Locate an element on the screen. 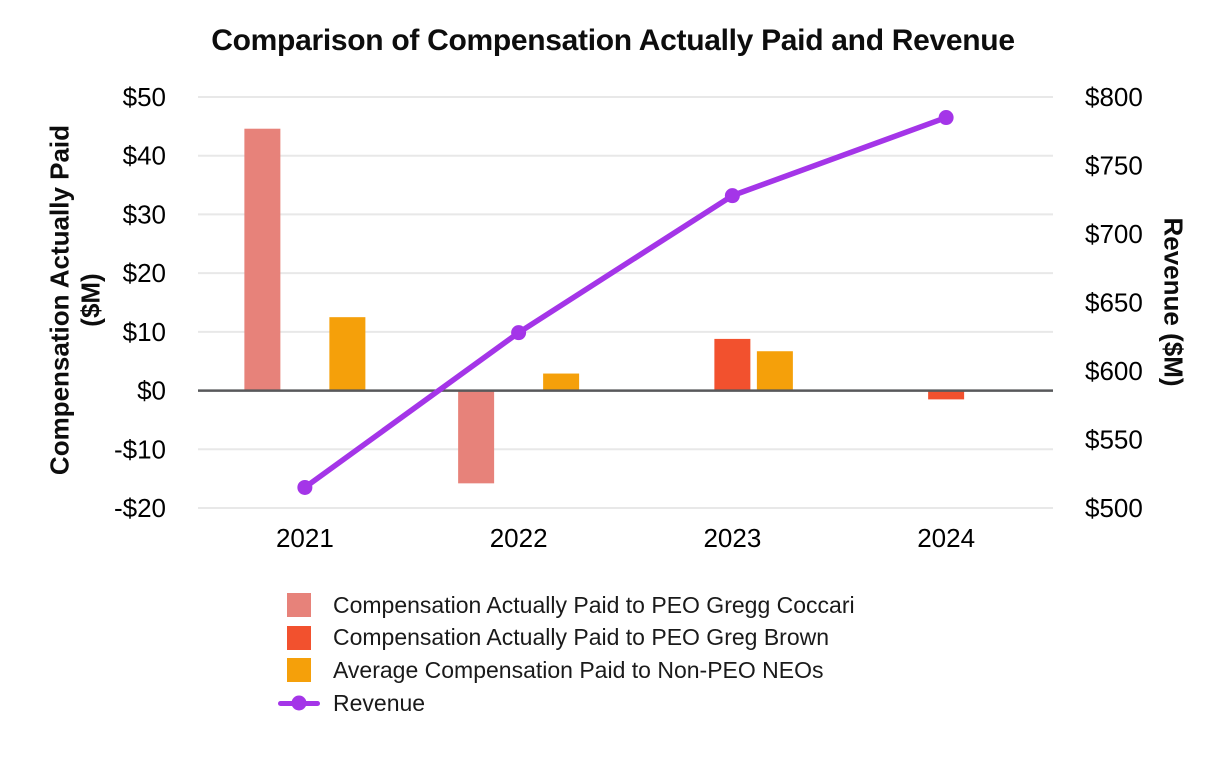  bar-2021-s0 is located at coordinates (262, 259).